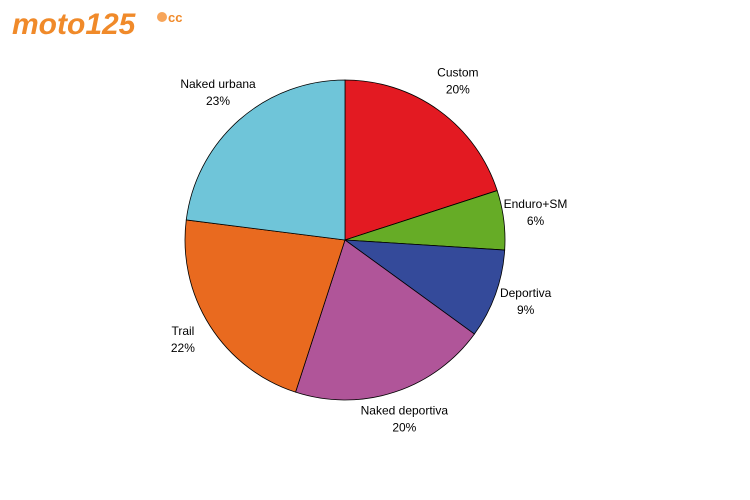  Describe the element at coordinates (457, 73) in the screenshot. I see `slice-label: Custom` at that location.